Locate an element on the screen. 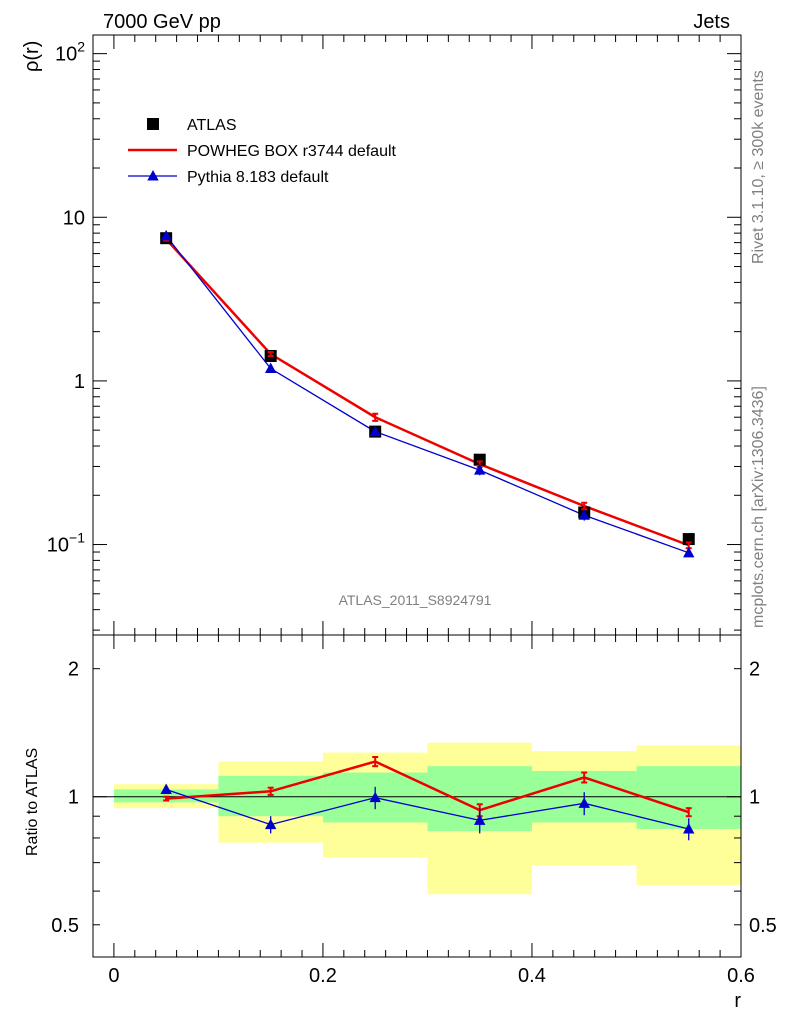 This screenshot has height=1024, width=786. legend-marker-pythia is located at coordinates (153, 175).